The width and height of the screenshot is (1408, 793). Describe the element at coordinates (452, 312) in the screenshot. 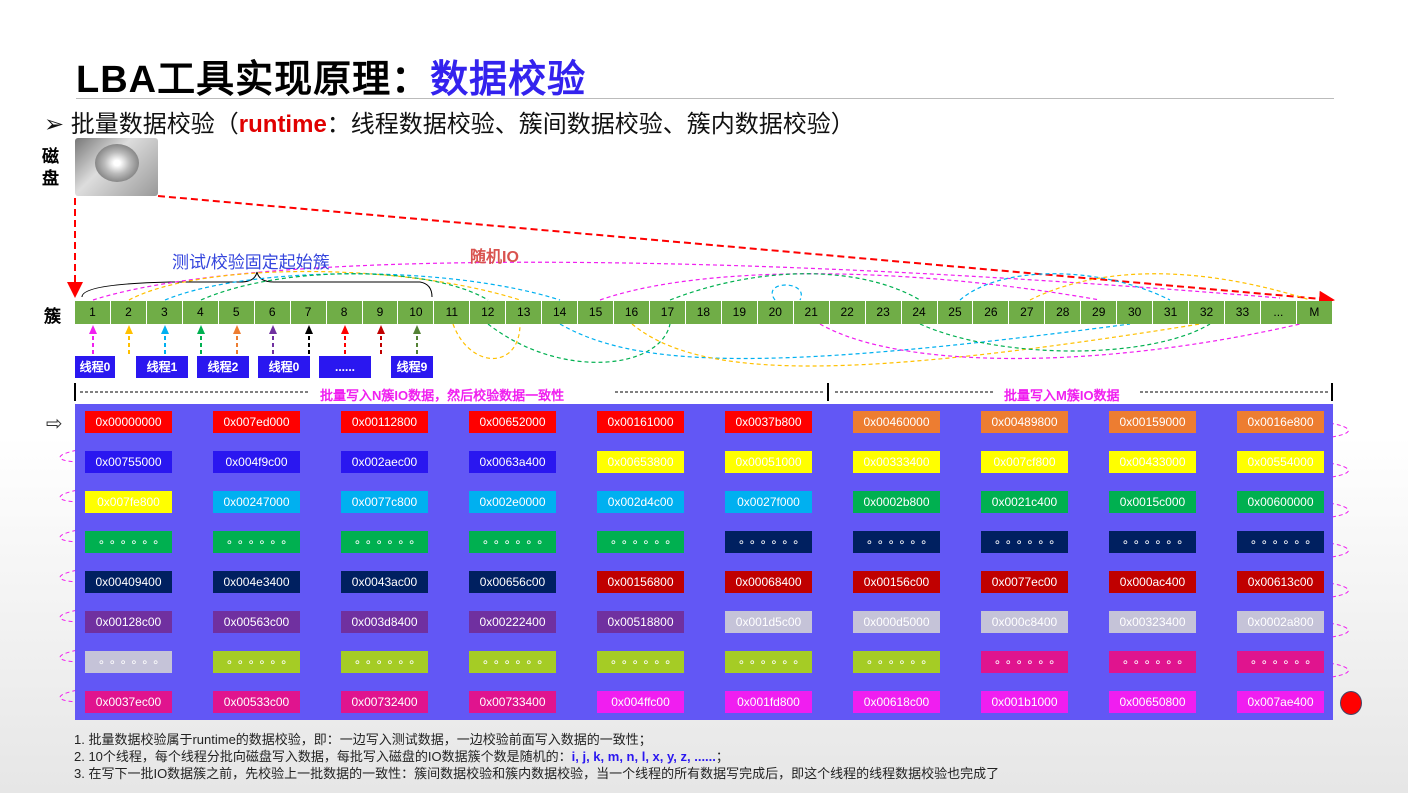

I see `cluster-cell: 11` at that location.